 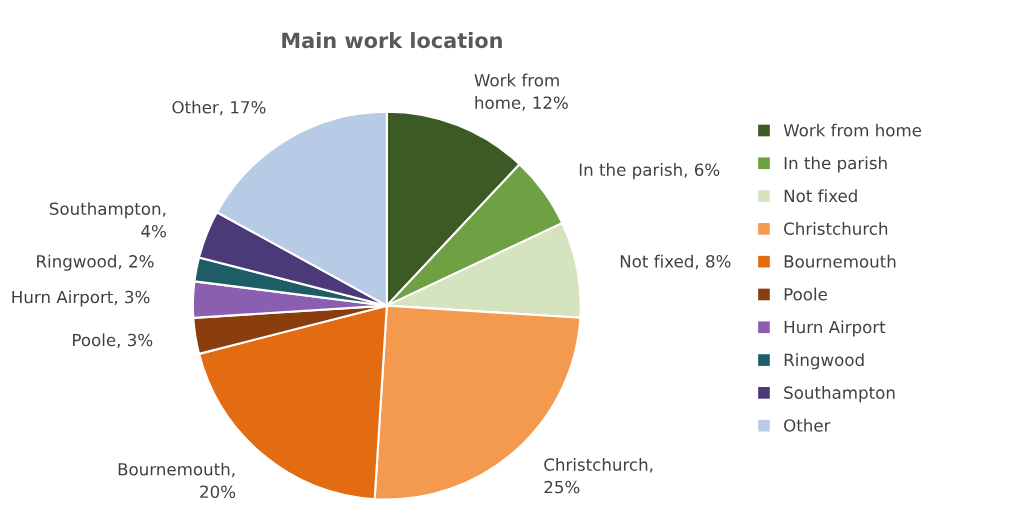 What do you see at coordinates (839, 394) in the screenshot?
I see `legend-label: Southampton` at bounding box center [839, 394].